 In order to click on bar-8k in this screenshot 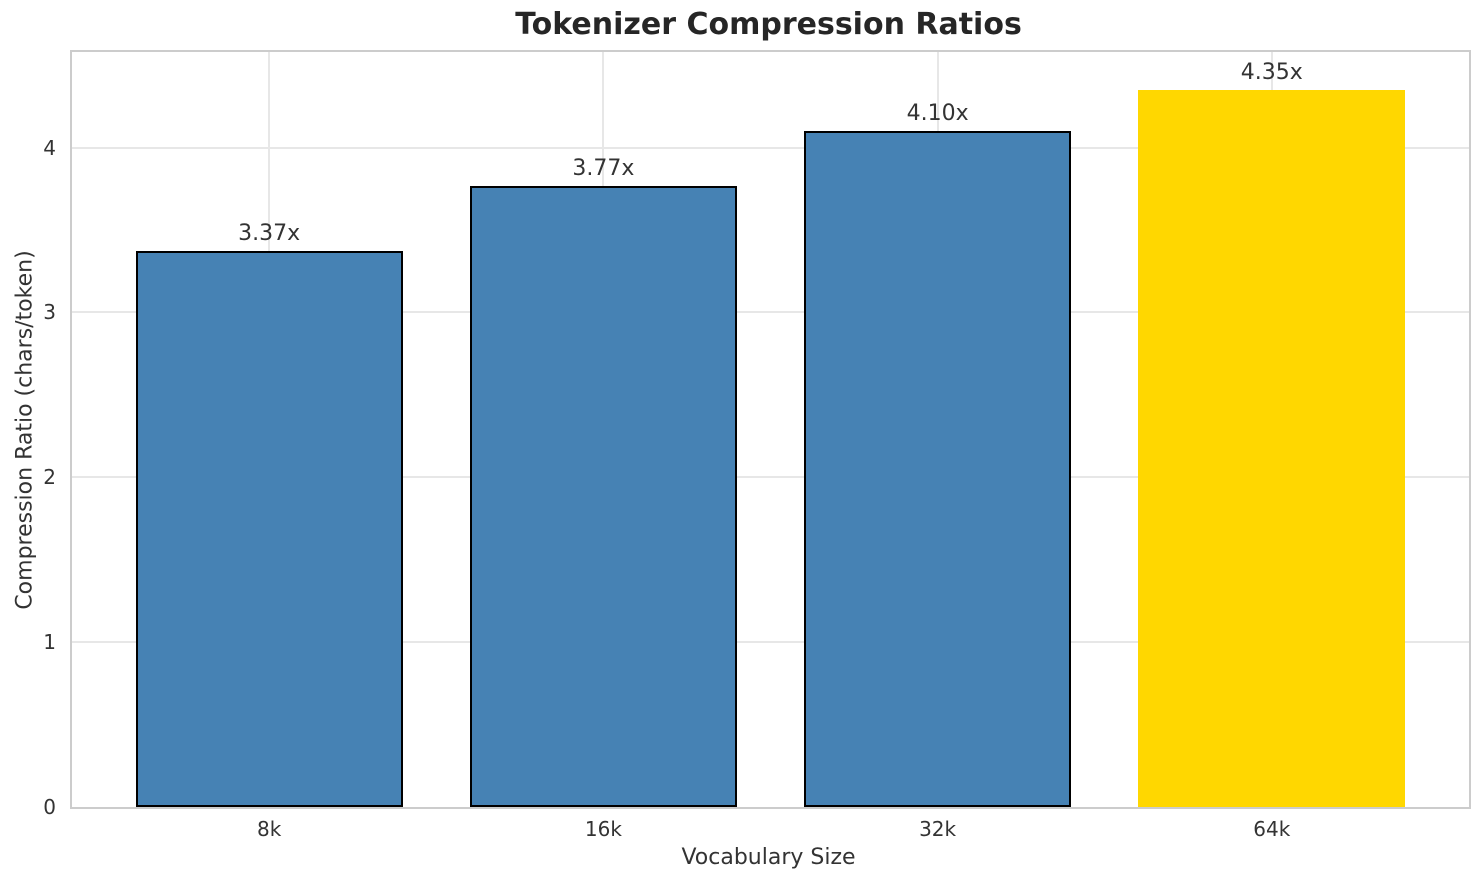, I will do `click(269, 529)`.